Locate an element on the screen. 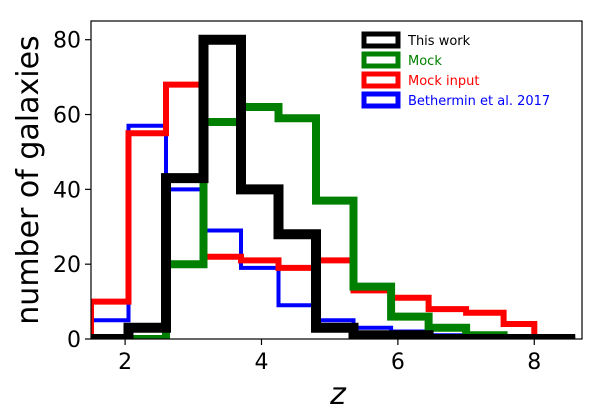  y-tick-label-80: 80 is located at coordinates (67, 41).